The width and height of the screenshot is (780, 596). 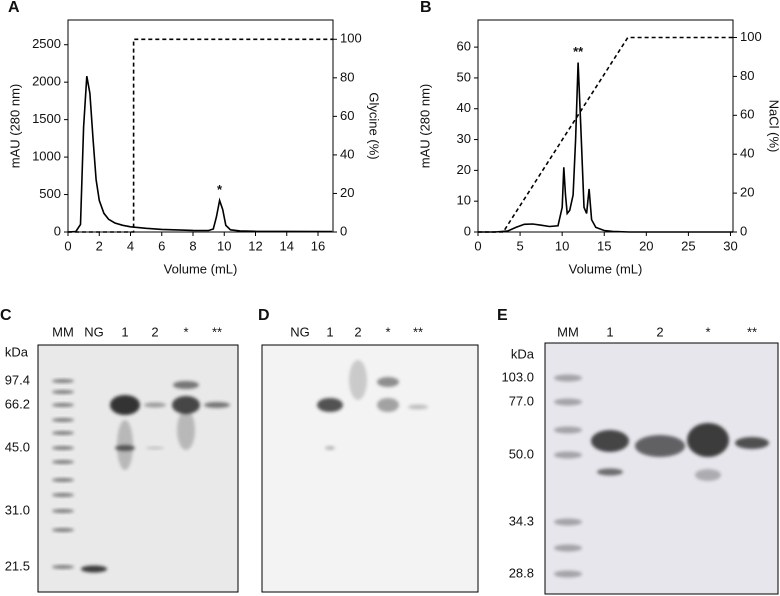 I want to click on y-tick-label: 40, so click(x=464, y=107).